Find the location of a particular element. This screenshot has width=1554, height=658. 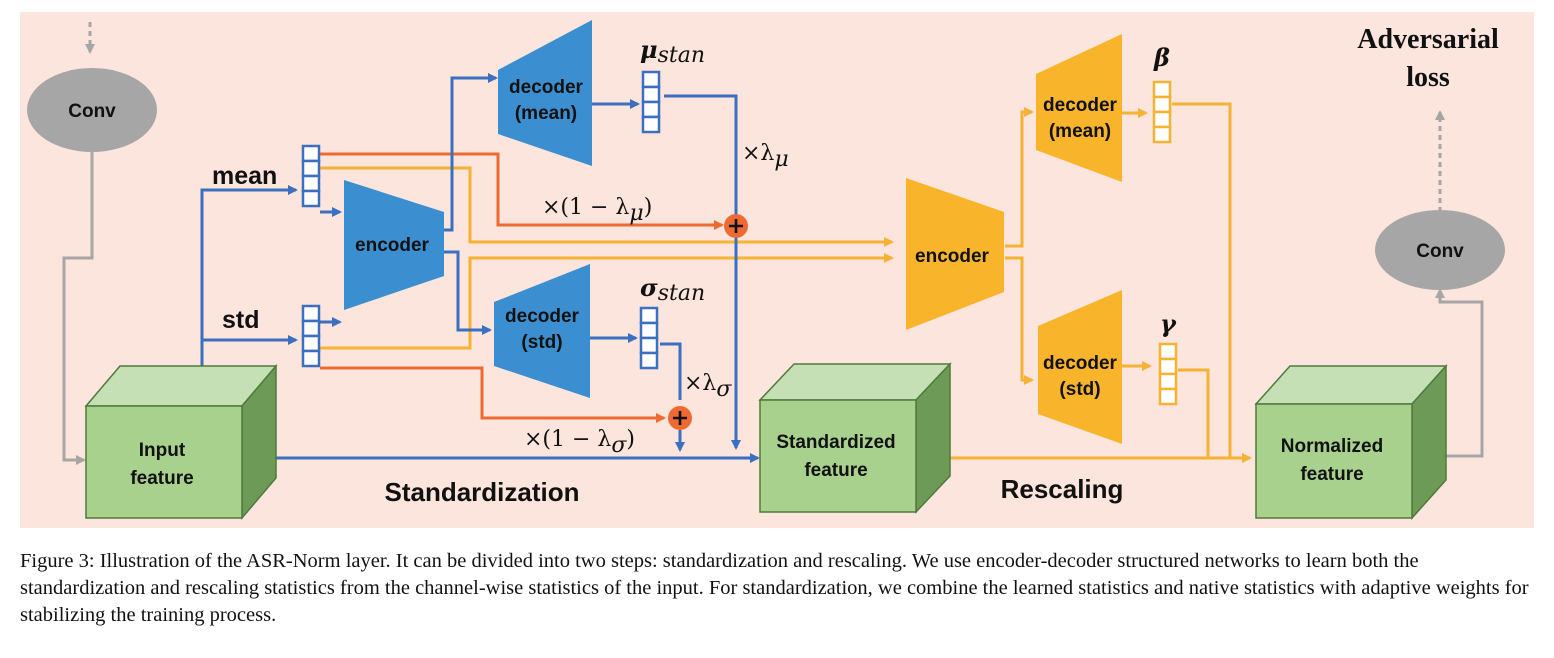

adversarial-loss-label-2: loss is located at coordinates (1428, 77).